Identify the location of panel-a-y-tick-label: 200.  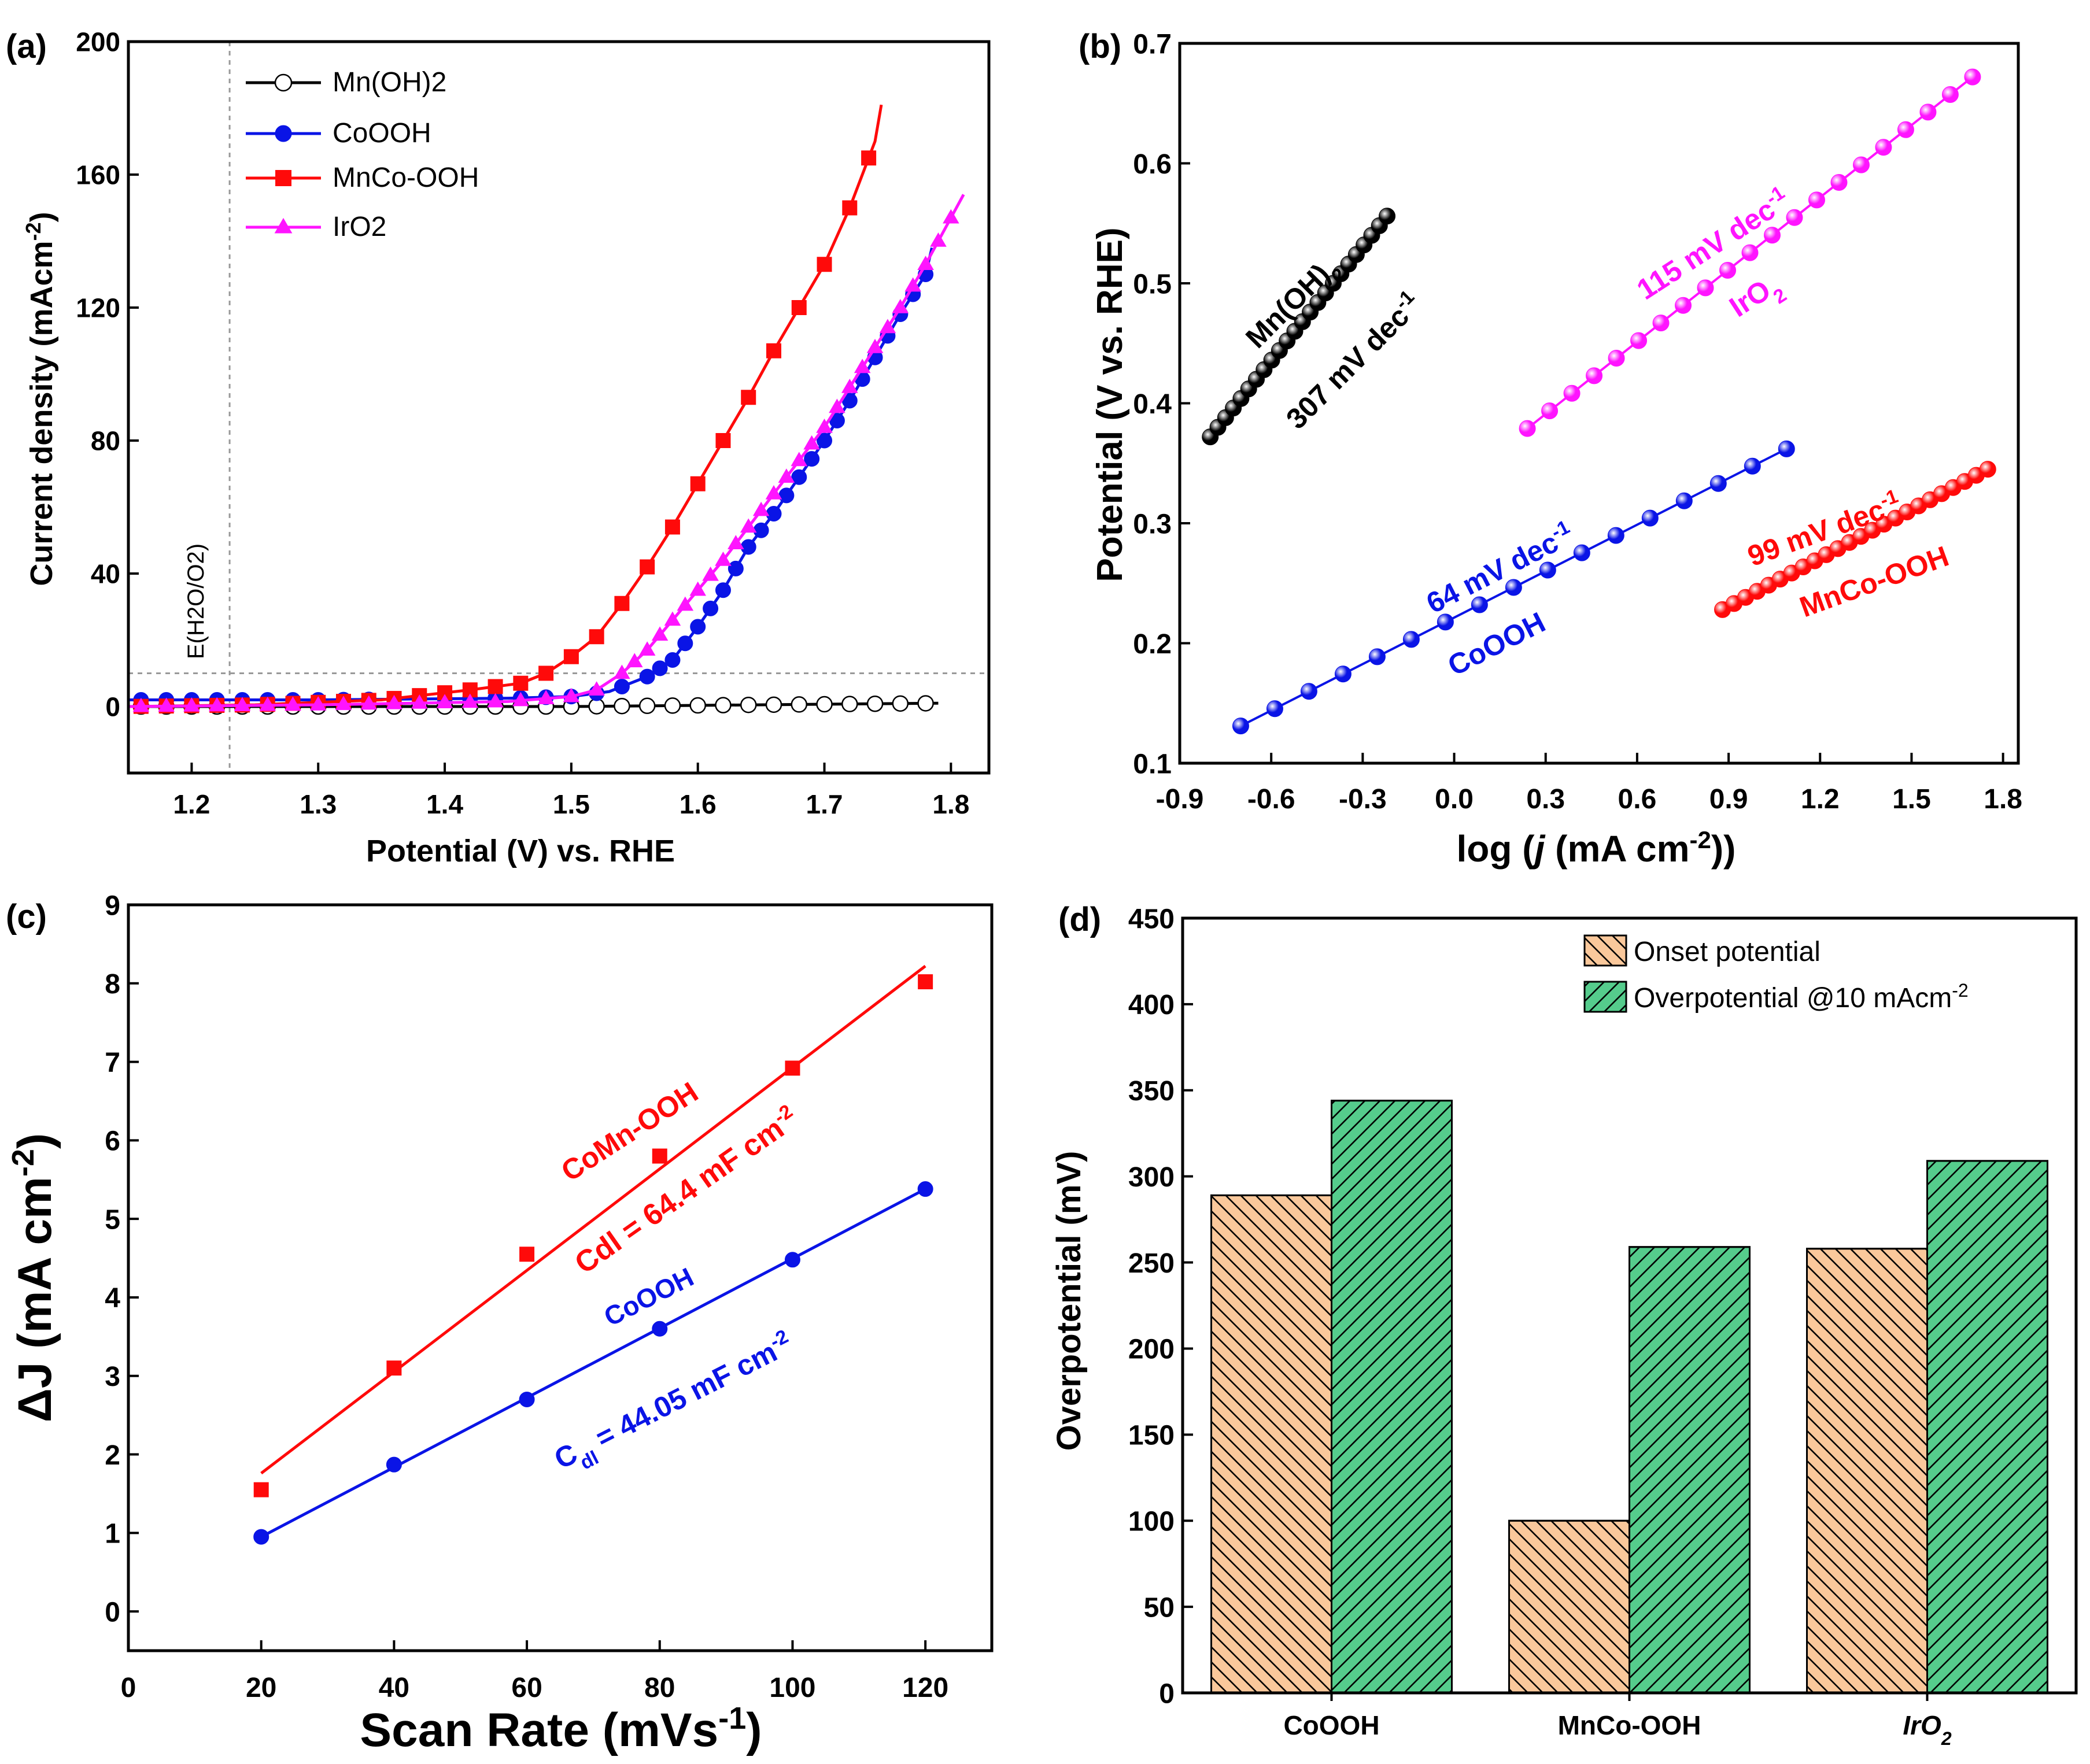
(98, 42).